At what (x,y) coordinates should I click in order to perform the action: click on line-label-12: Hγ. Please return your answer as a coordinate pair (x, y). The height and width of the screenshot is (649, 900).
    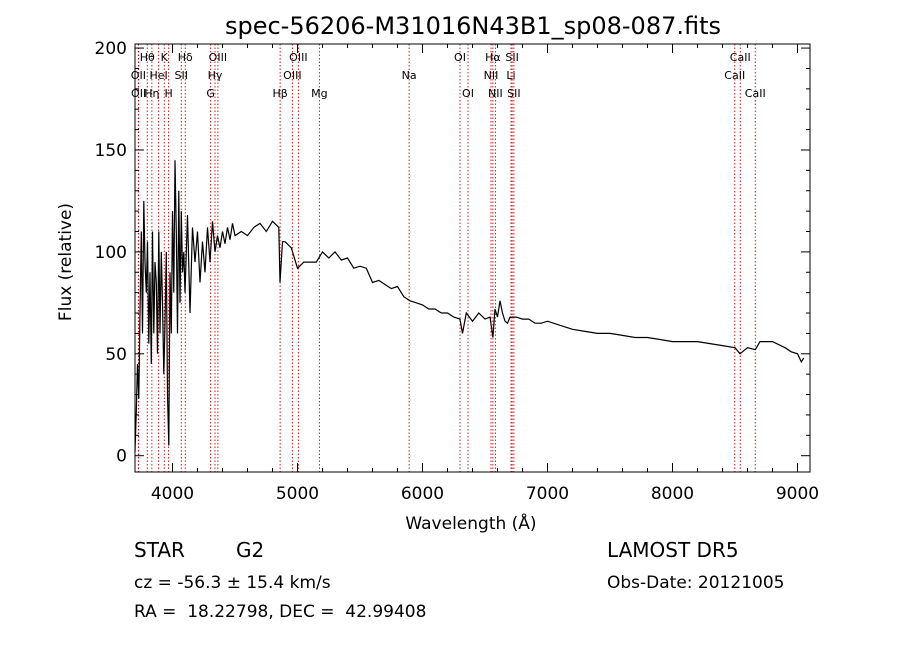
    Looking at the image, I should click on (215, 75).